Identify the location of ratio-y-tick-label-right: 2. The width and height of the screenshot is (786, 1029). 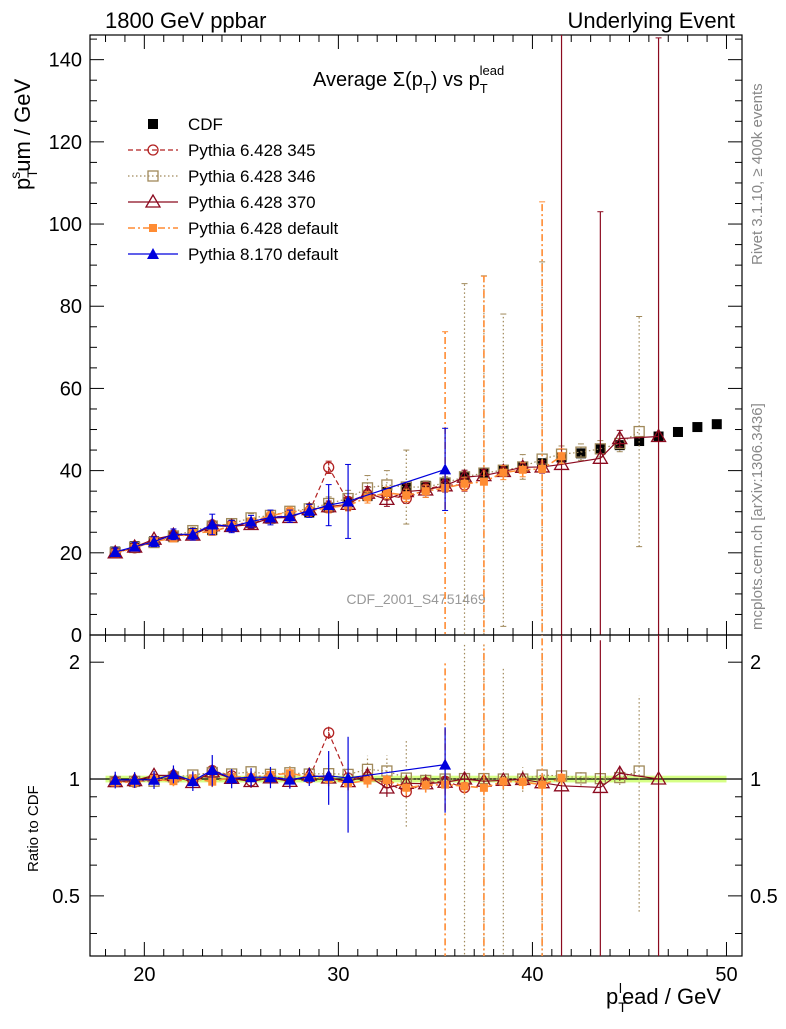
(755, 663).